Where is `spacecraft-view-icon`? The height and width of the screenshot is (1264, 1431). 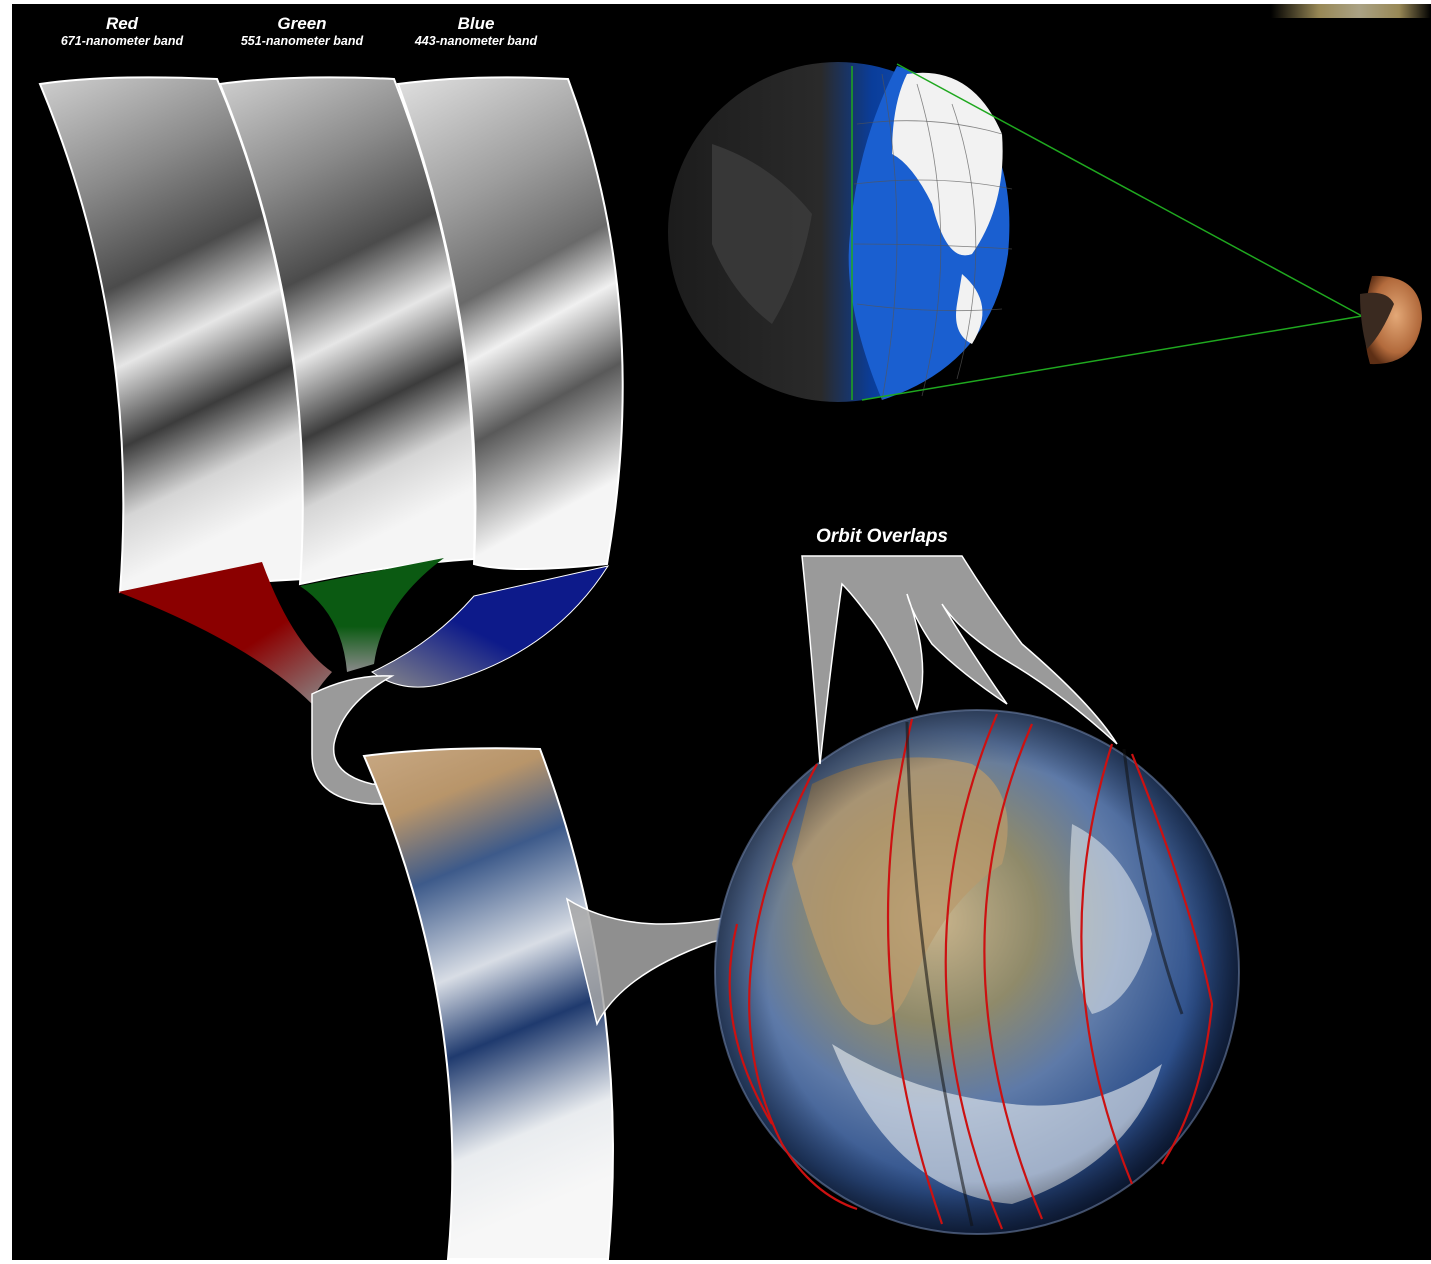 spacecraft-view-icon is located at coordinates (1391, 320).